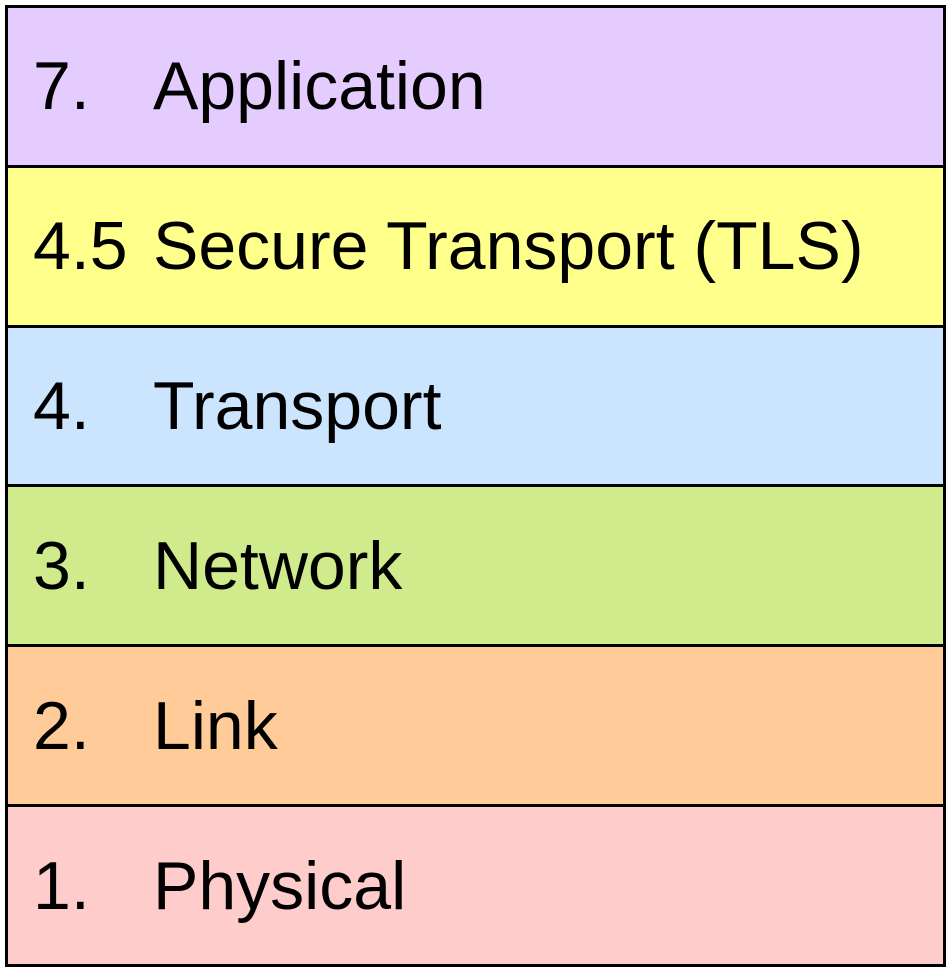 The image size is (952, 972). Describe the element at coordinates (280, 885) in the screenshot. I see `layer-name: Physical` at that location.